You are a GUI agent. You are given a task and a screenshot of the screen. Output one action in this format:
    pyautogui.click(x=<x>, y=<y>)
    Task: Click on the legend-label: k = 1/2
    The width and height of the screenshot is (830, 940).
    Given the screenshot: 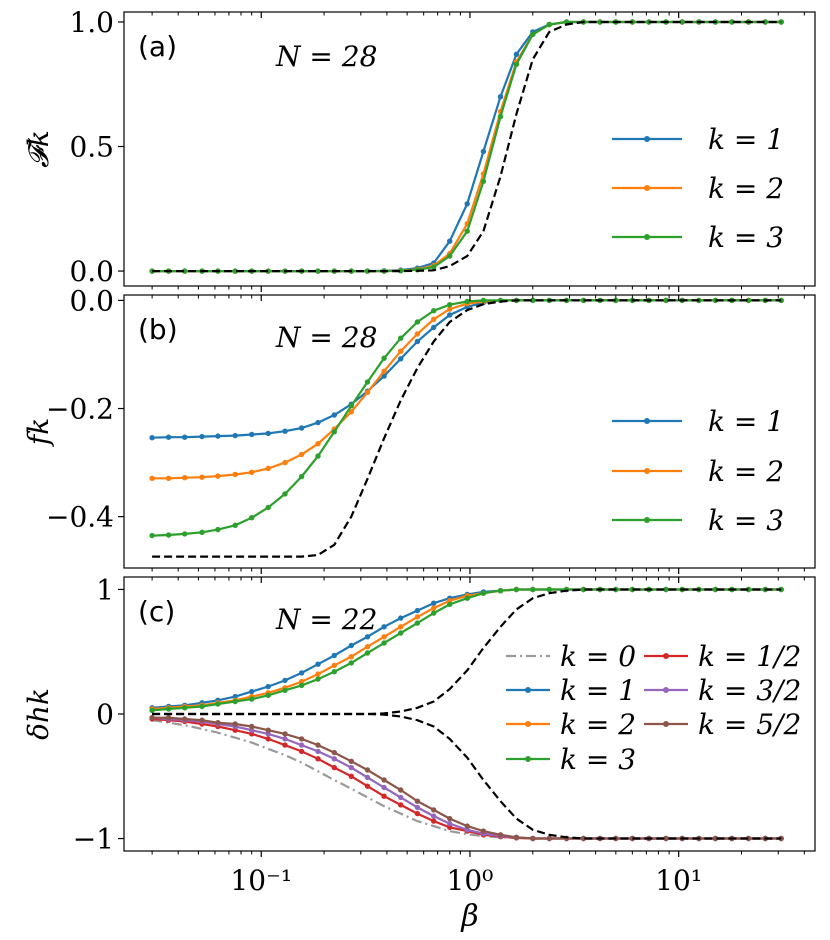 What is the action you would take?
    pyautogui.click(x=749, y=656)
    